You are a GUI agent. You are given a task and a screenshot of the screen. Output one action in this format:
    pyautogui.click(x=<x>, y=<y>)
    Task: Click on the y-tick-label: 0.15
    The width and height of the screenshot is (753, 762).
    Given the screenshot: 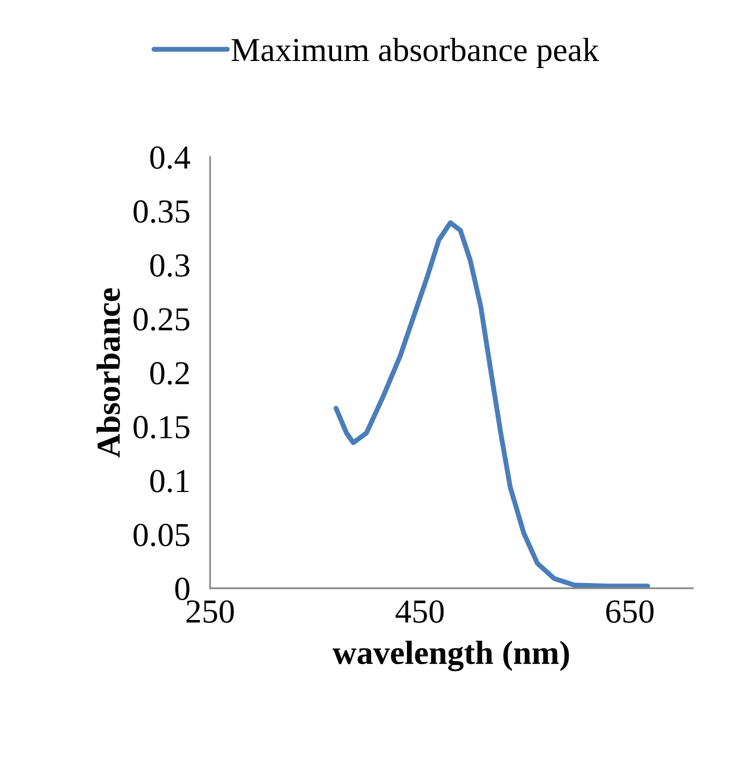 What is the action you would take?
    pyautogui.click(x=162, y=427)
    